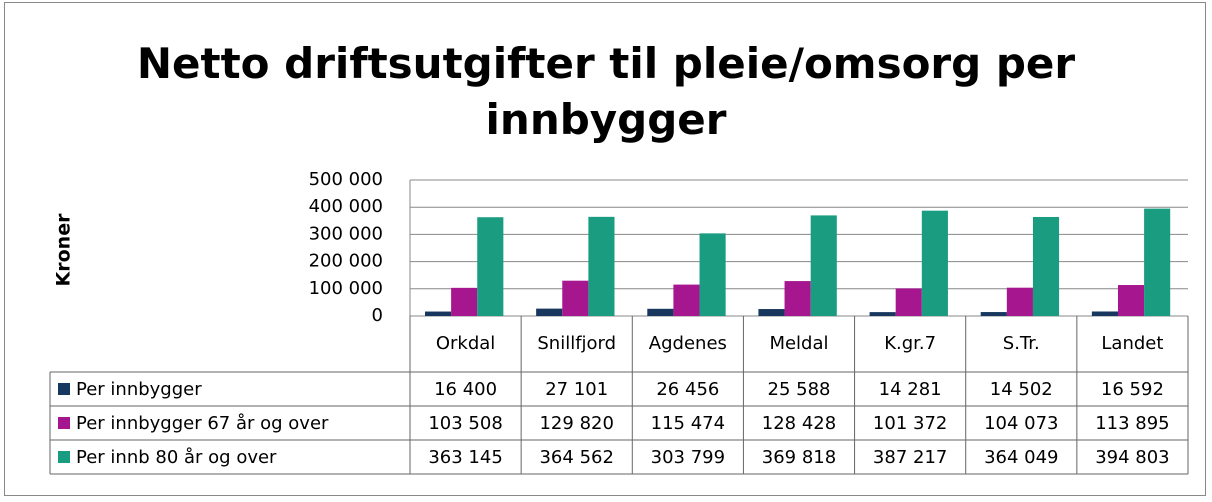 Image resolution: width=1212 pixels, height=502 pixels. What do you see at coordinates (377, 315) in the screenshot?
I see `y-tick-label: 0` at bounding box center [377, 315].